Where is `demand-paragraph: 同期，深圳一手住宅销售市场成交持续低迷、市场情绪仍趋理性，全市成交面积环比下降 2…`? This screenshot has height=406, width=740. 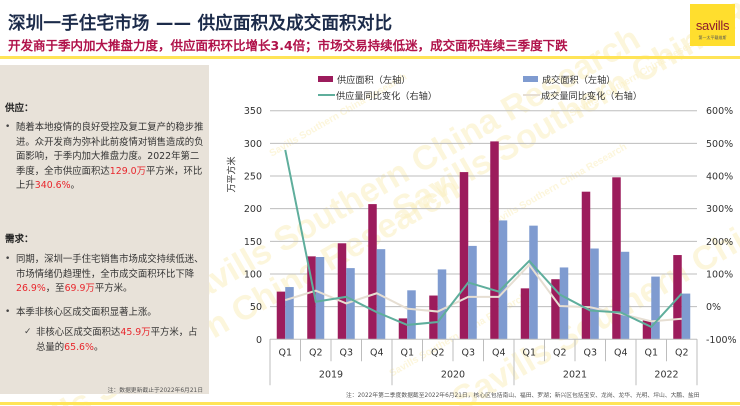 demand-paragraph: 同期，深圳一手住宅销售市场成交持续低迷、市场情绪仍趋理性，全市成交面积环比下降 2… is located at coordinates (110, 275).